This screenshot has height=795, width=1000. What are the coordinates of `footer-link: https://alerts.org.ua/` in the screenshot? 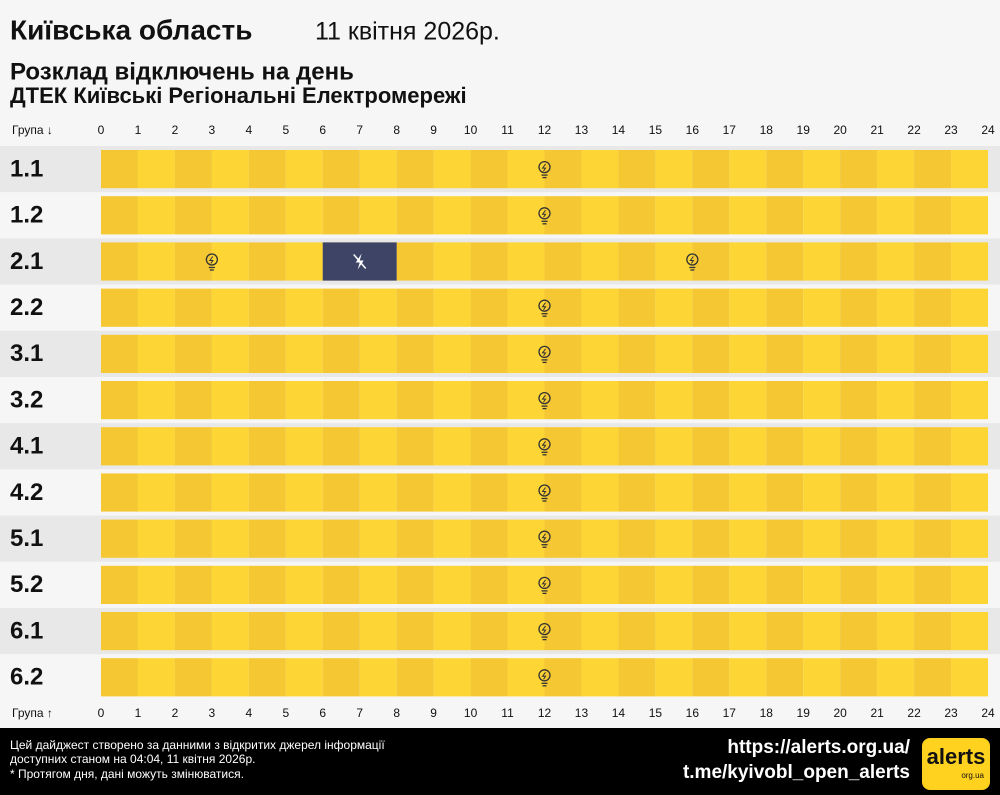 It's located at (818, 747).